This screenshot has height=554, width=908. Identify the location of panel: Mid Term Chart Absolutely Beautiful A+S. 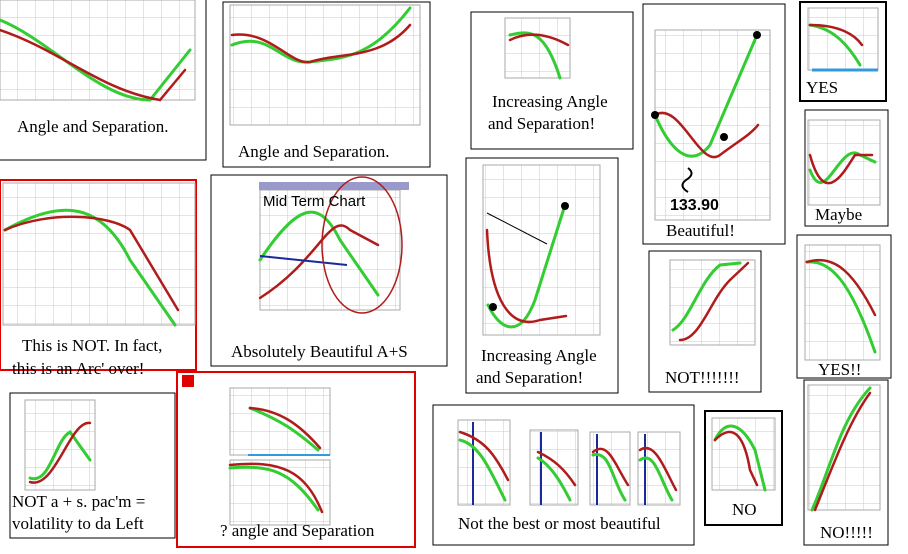
(329, 270).